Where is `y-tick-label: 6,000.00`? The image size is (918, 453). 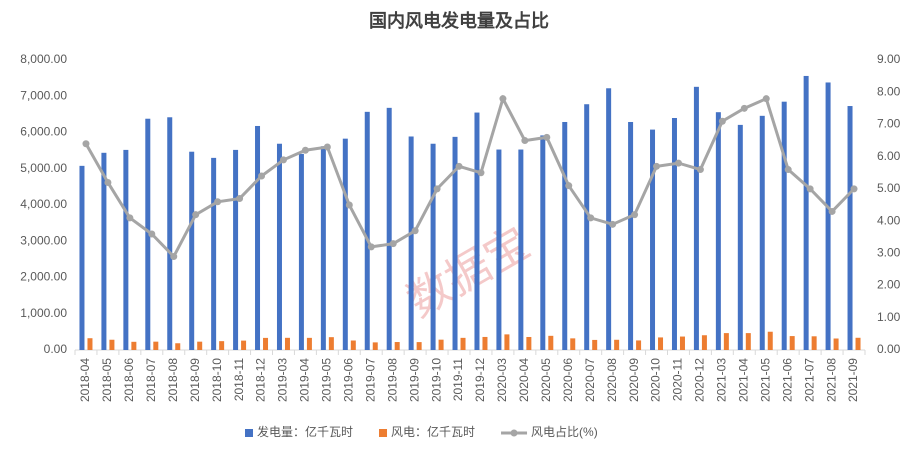 y-tick-label: 6,000.00 is located at coordinates (43, 132).